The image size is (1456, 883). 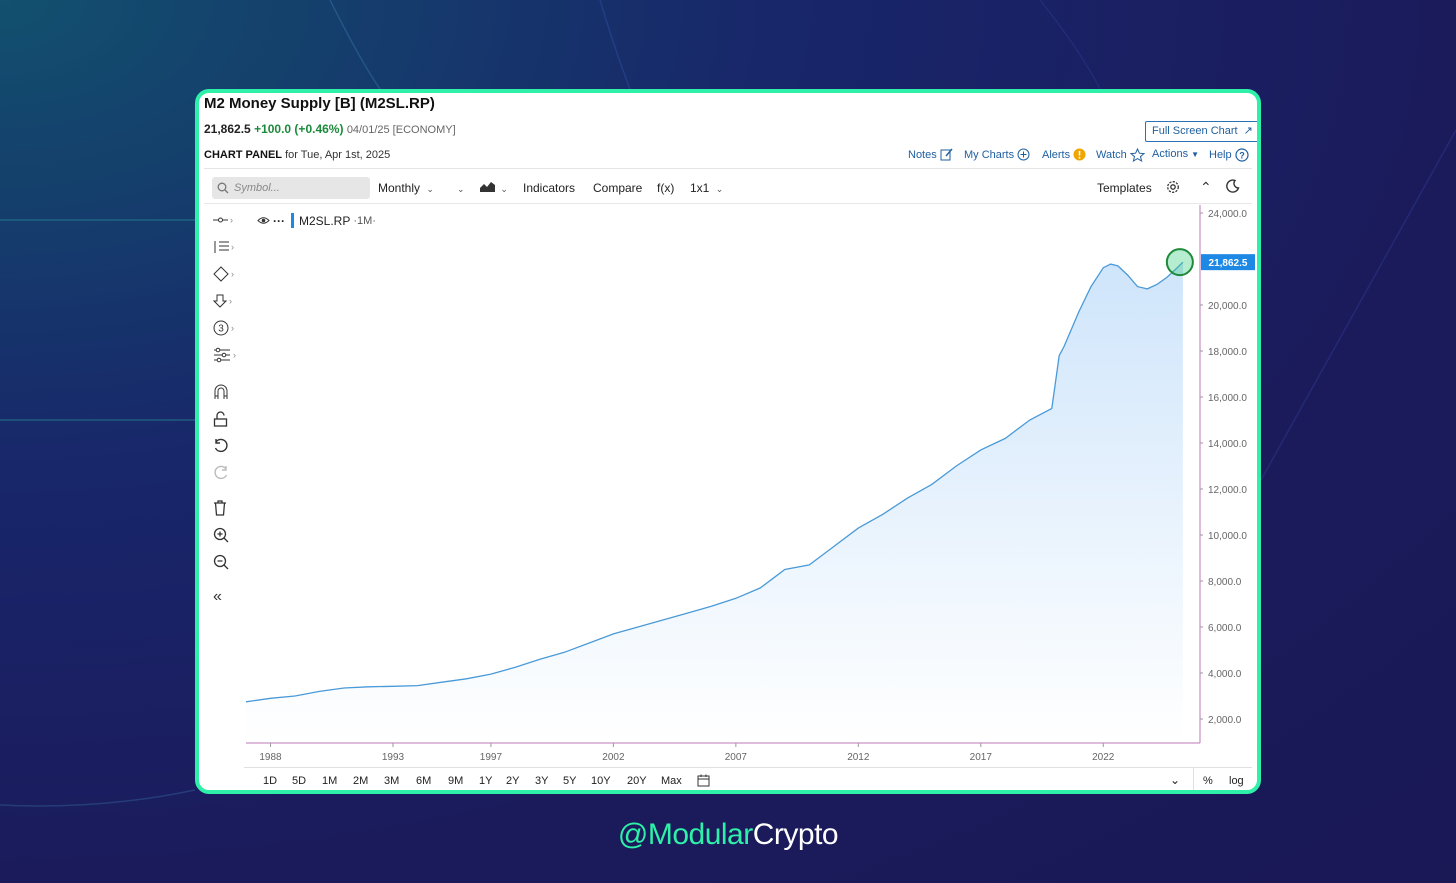 What do you see at coordinates (736, 757) in the screenshot?
I see `x-tick-label: 2007` at bounding box center [736, 757].